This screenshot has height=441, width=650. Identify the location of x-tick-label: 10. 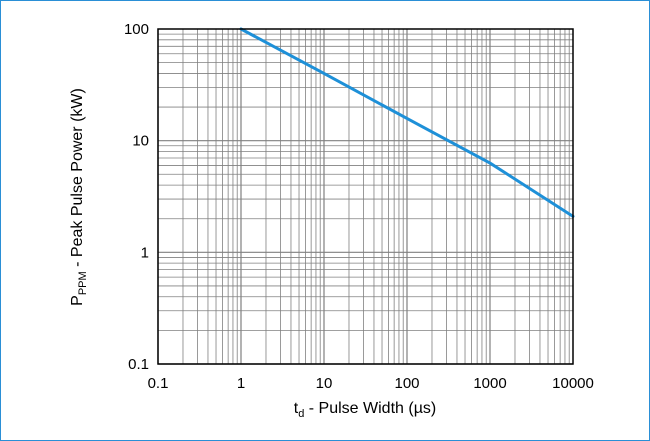
(324, 383).